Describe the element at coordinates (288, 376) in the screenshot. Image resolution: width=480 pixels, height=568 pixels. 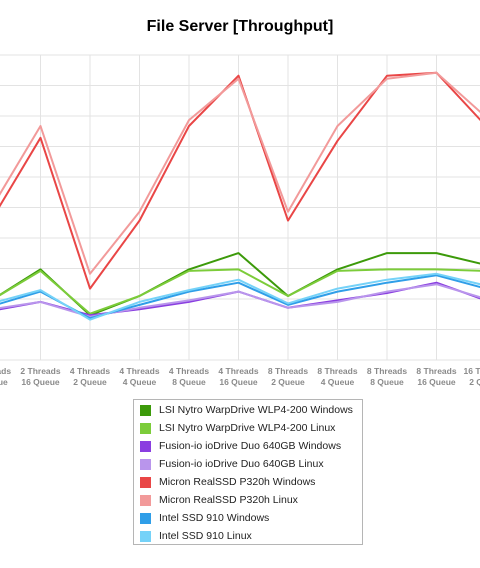
I see `x-tick-label: 8 Threads 2 Queue` at that location.